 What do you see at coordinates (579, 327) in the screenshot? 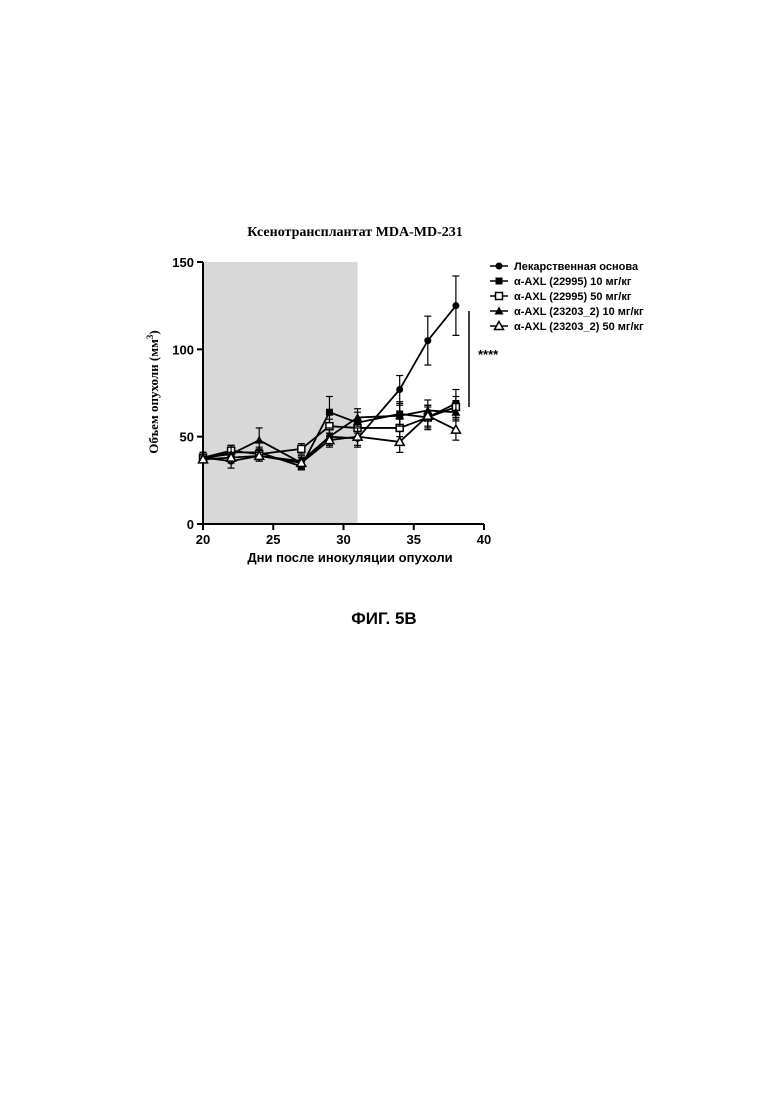
I see `legend-label: α-AXL (23203_2) 50 мг/кг` at bounding box center [579, 327].